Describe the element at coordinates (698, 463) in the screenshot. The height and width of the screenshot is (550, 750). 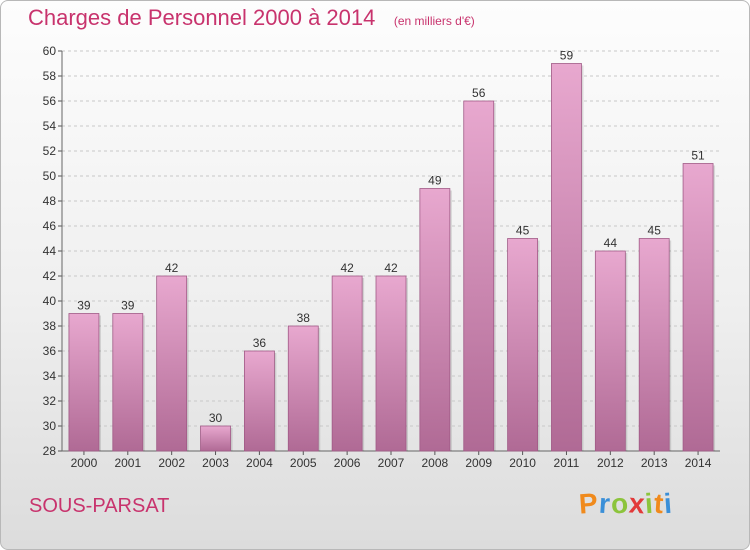
I see `x-tick-label: 2014` at that location.